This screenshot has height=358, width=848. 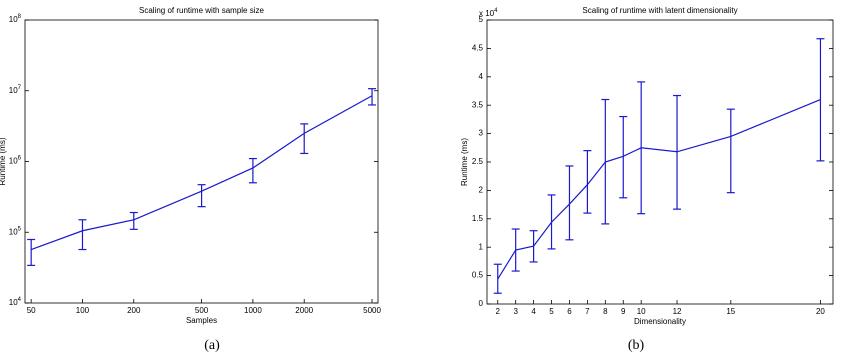 What do you see at coordinates (478, 104) in the screenshot?
I see `y-tick-label: 3.5` at bounding box center [478, 104].